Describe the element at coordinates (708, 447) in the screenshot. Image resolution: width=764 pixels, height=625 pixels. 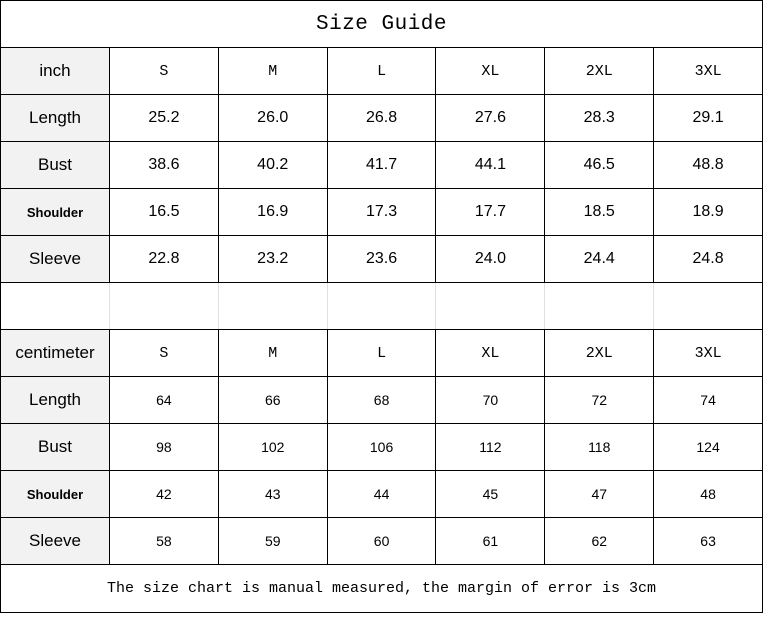
I see `measurement-cell: 124` at that location.